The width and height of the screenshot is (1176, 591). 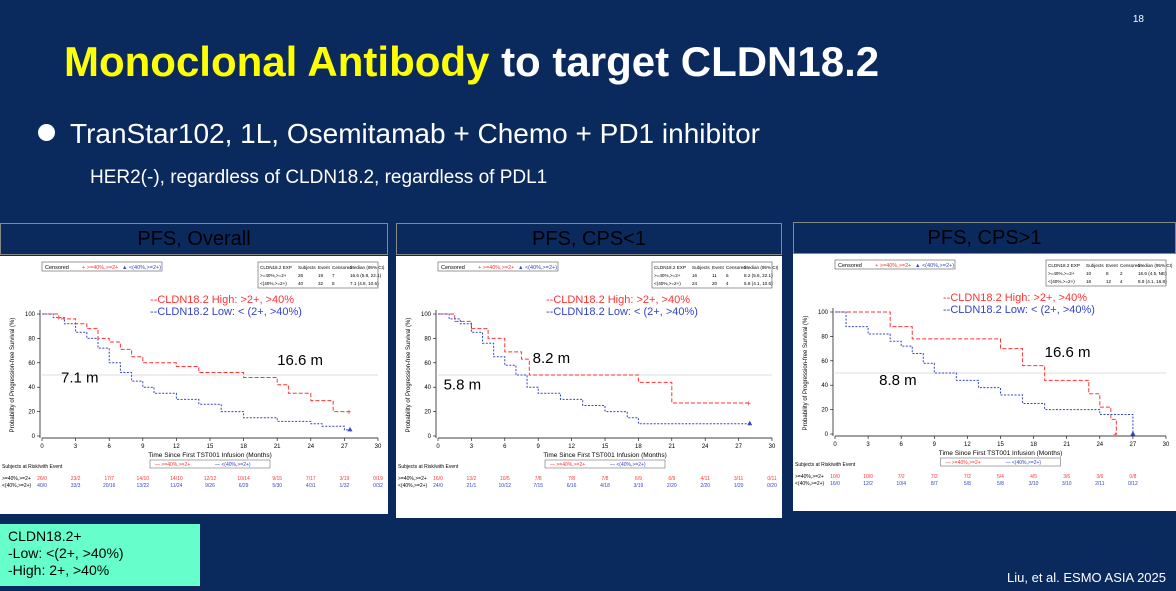 I want to click on y-tick-label: 20, so click(x=824, y=411).